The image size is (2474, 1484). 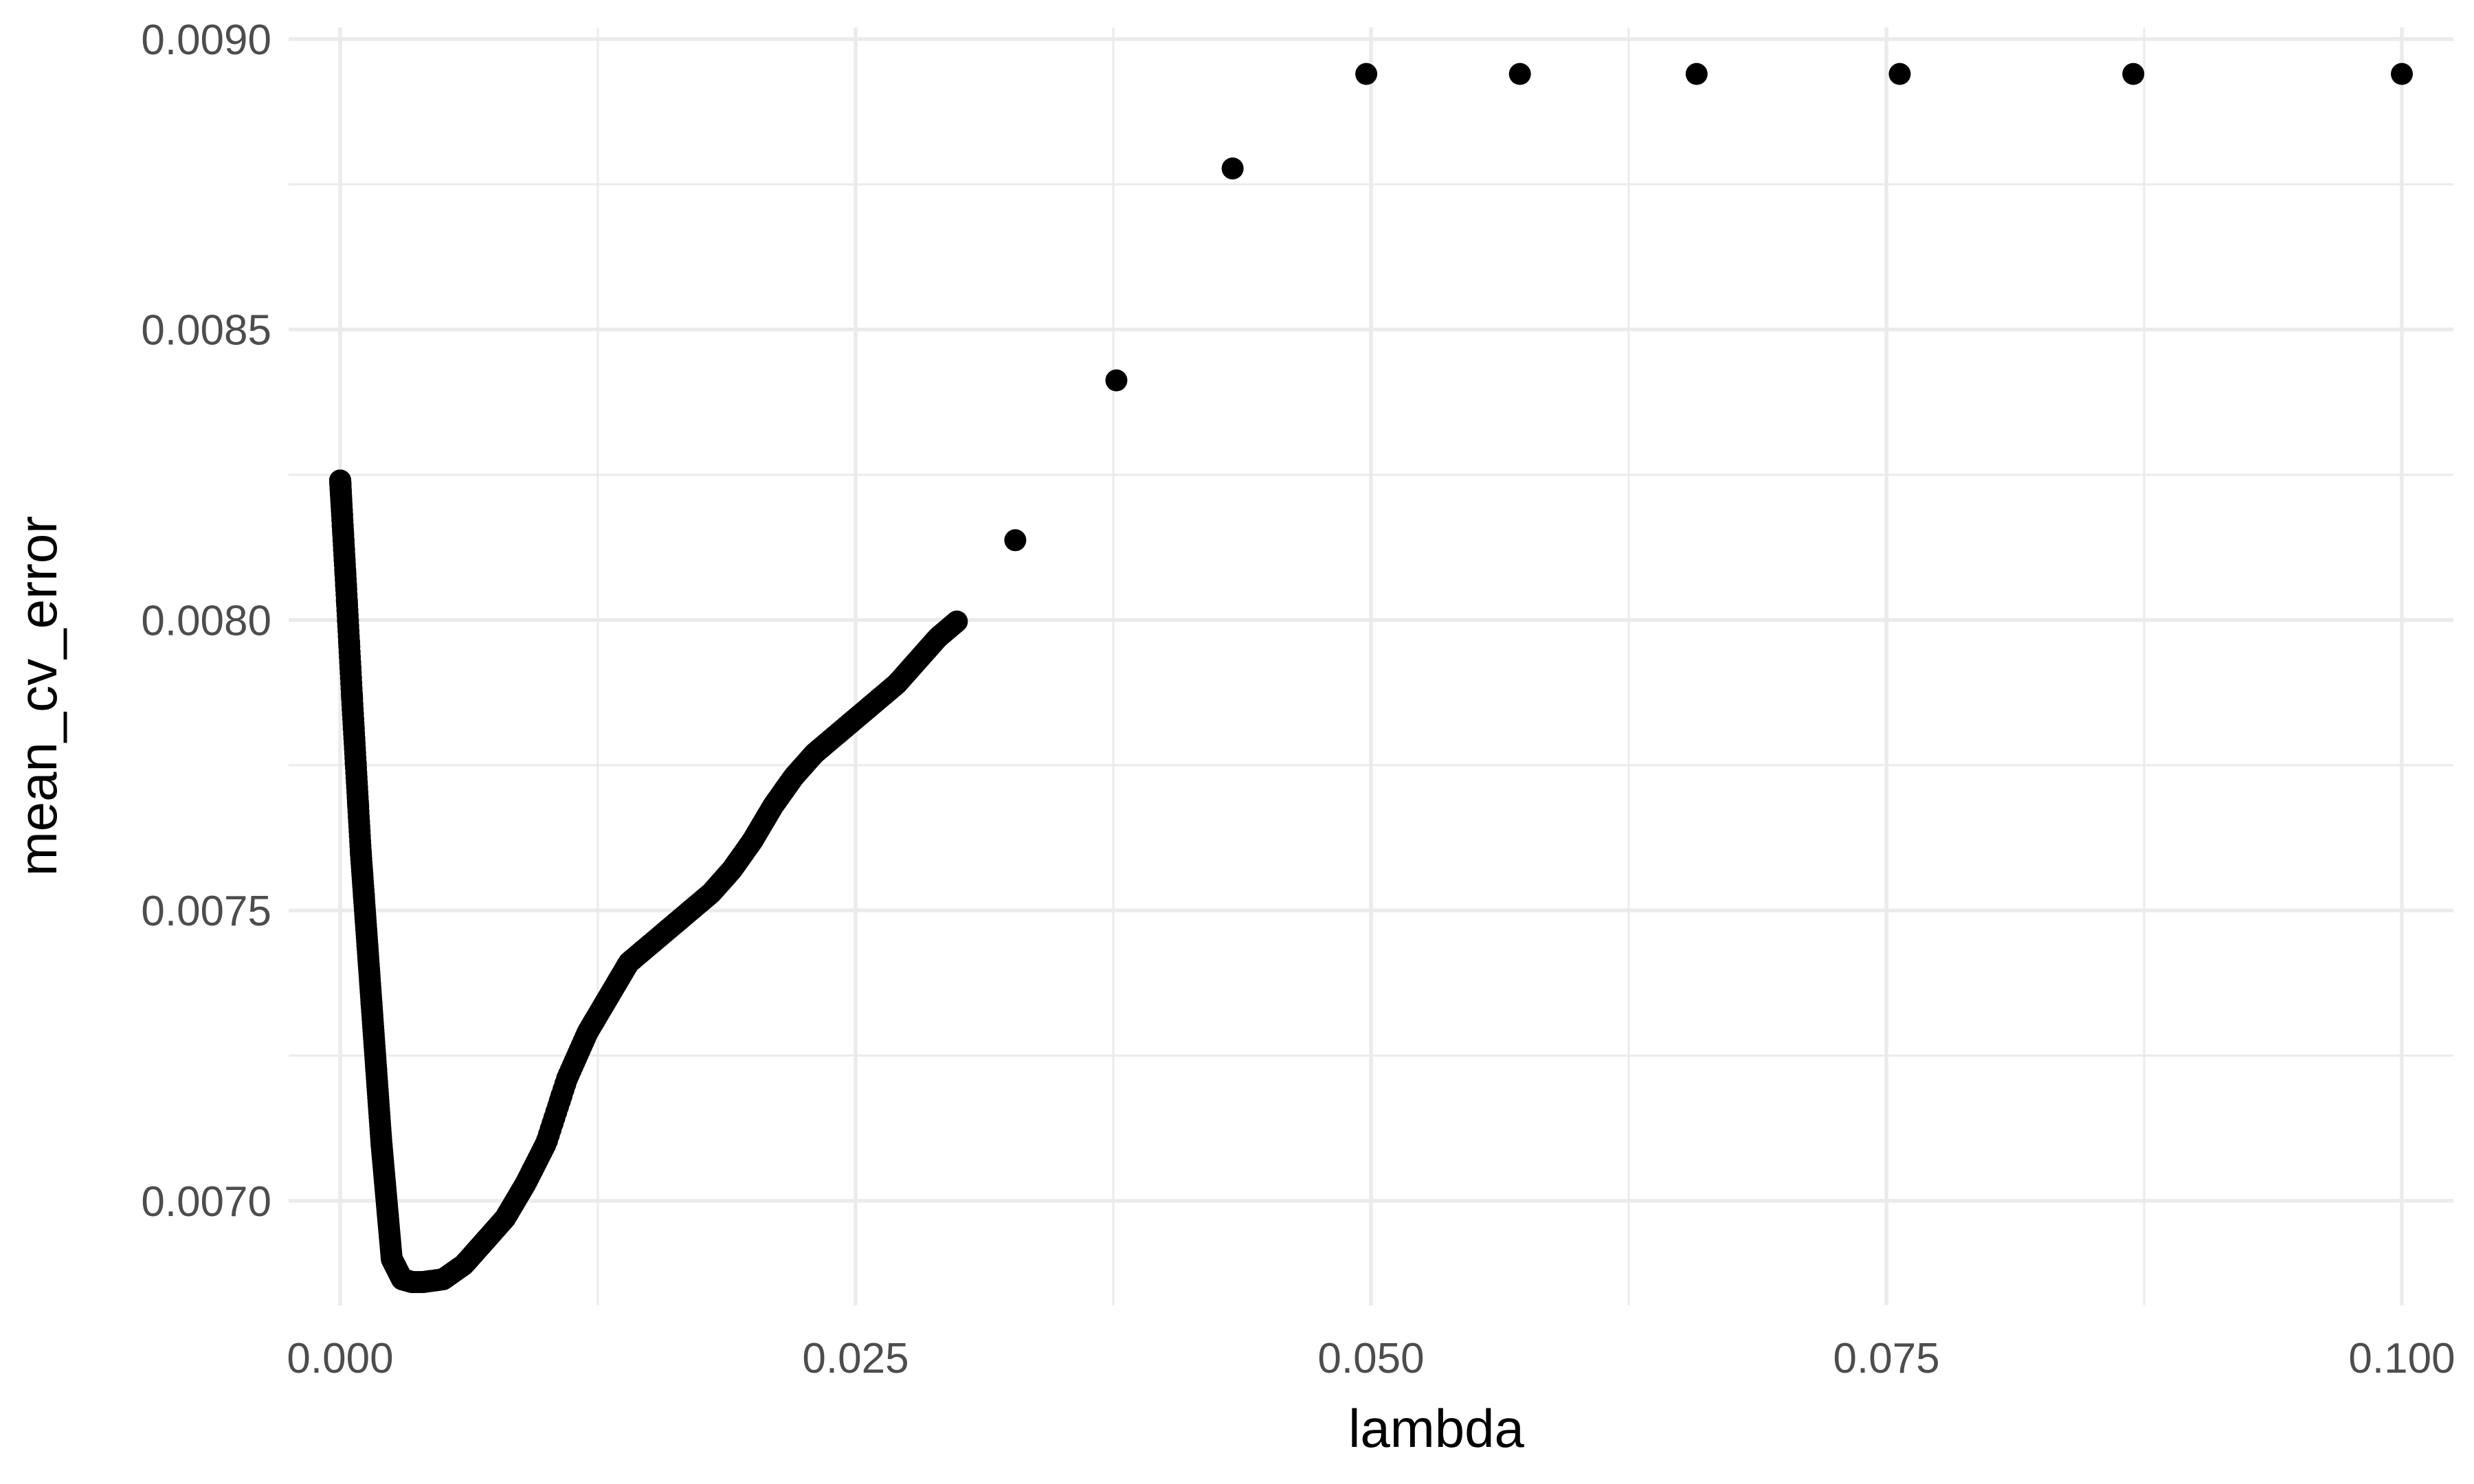 I want to click on x-axis-tick-labels: 0.000 0.025 0.050 0.075 0.100, so click(x=1371, y=1358).